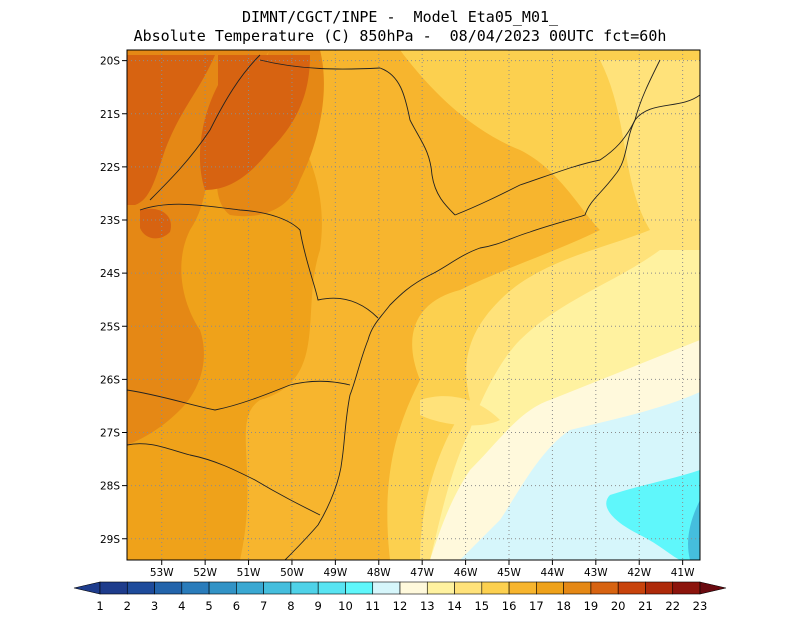 This screenshot has width=800, height=618. I want to click on lat-tick-label: 28S, so click(110, 487).